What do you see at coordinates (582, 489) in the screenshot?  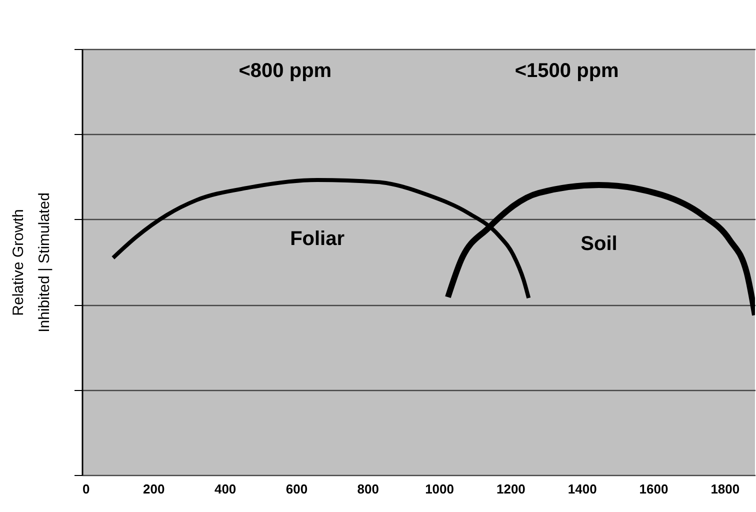 I see `x-tick-label: 1400` at bounding box center [582, 489].